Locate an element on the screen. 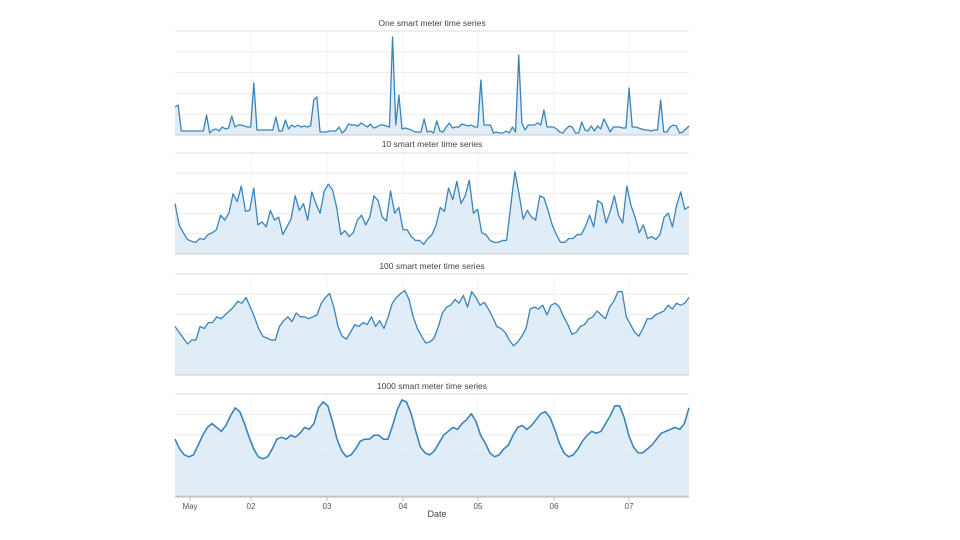 The height and width of the screenshot is (540, 960). x-tick-label: 03 is located at coordinates (327, 506).